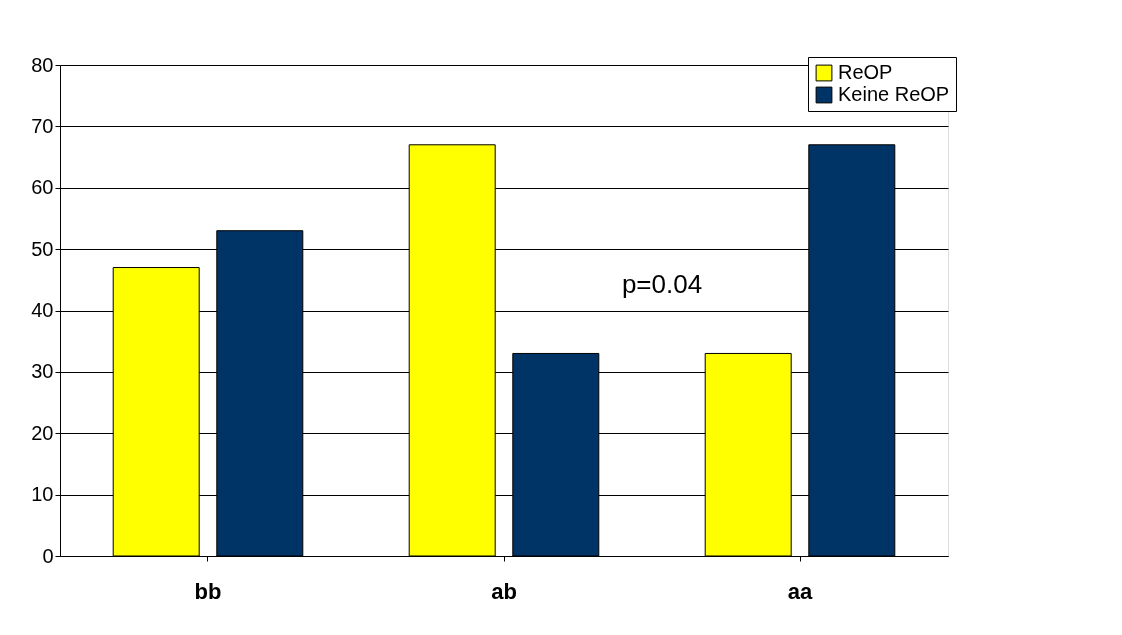  Describe the element at coordinates (894, 94) in the screenshot. I see `legend-label: Keine ReOP` at that location.